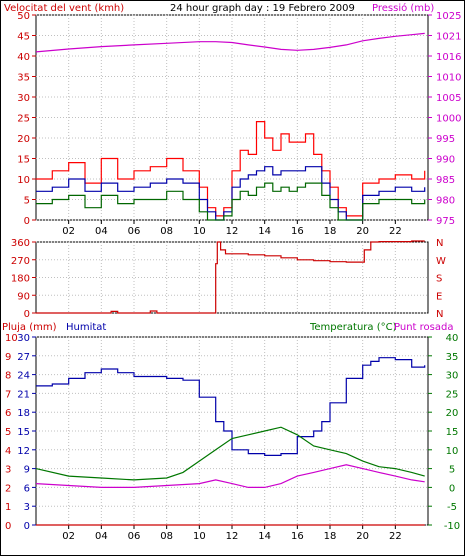 The image size is (465, 556). Describe the element at coordinates (64, 8) in the screenshot. I see `wind-axis-title: Velocitat del vent (kmh)` at that location.